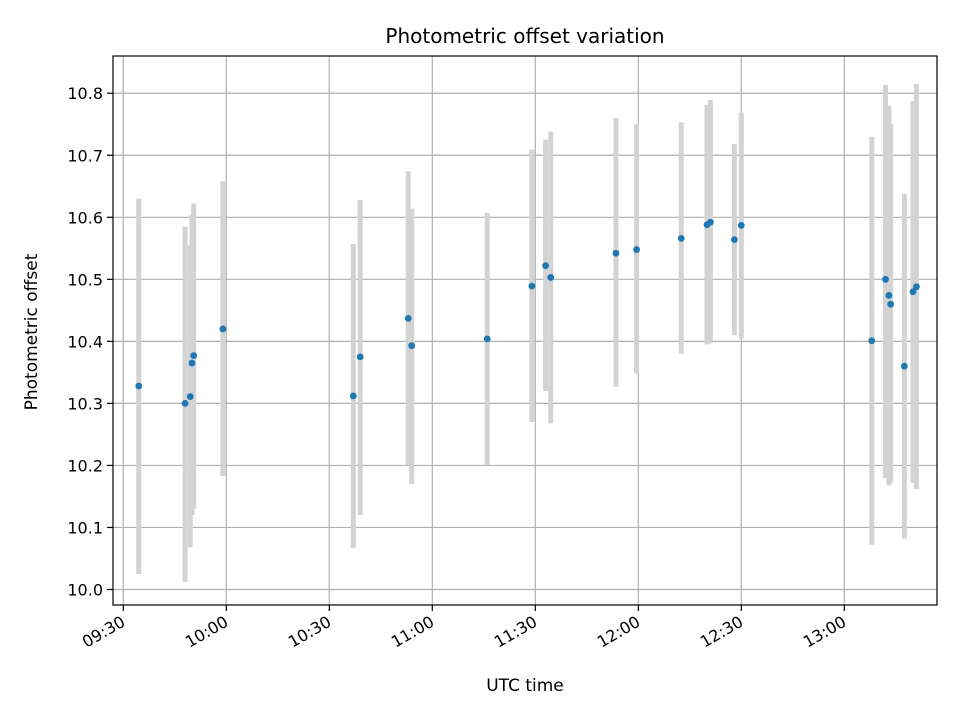  What do you see at coordinates (85, 155) in the screenshot?
I see `y-tick-label: 10.7` at bounding box center [85, 155].